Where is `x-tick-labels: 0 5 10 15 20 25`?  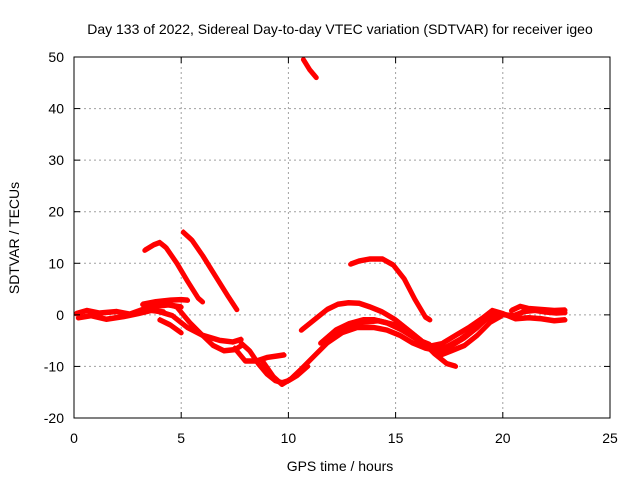 x-tick-labels: 0 5 10 15 20 25 is located at coordinates (344, 438).